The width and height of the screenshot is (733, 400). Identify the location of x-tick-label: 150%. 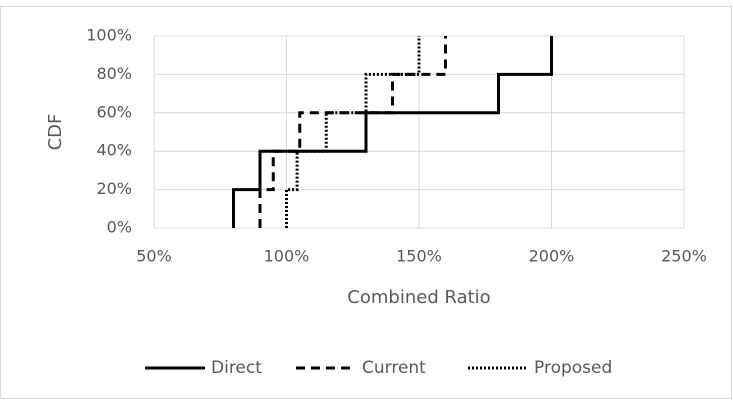
(419, 256).